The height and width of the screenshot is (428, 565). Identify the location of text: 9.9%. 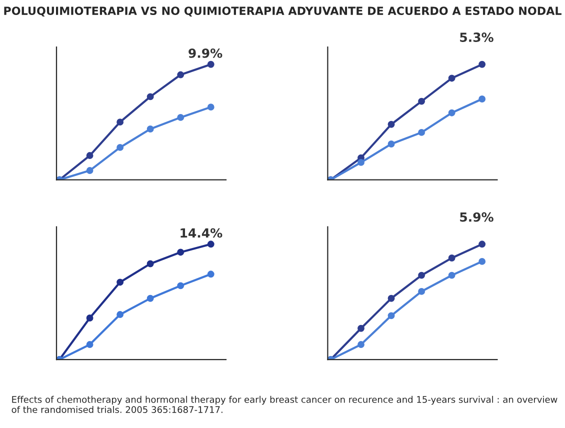
(205, 53).